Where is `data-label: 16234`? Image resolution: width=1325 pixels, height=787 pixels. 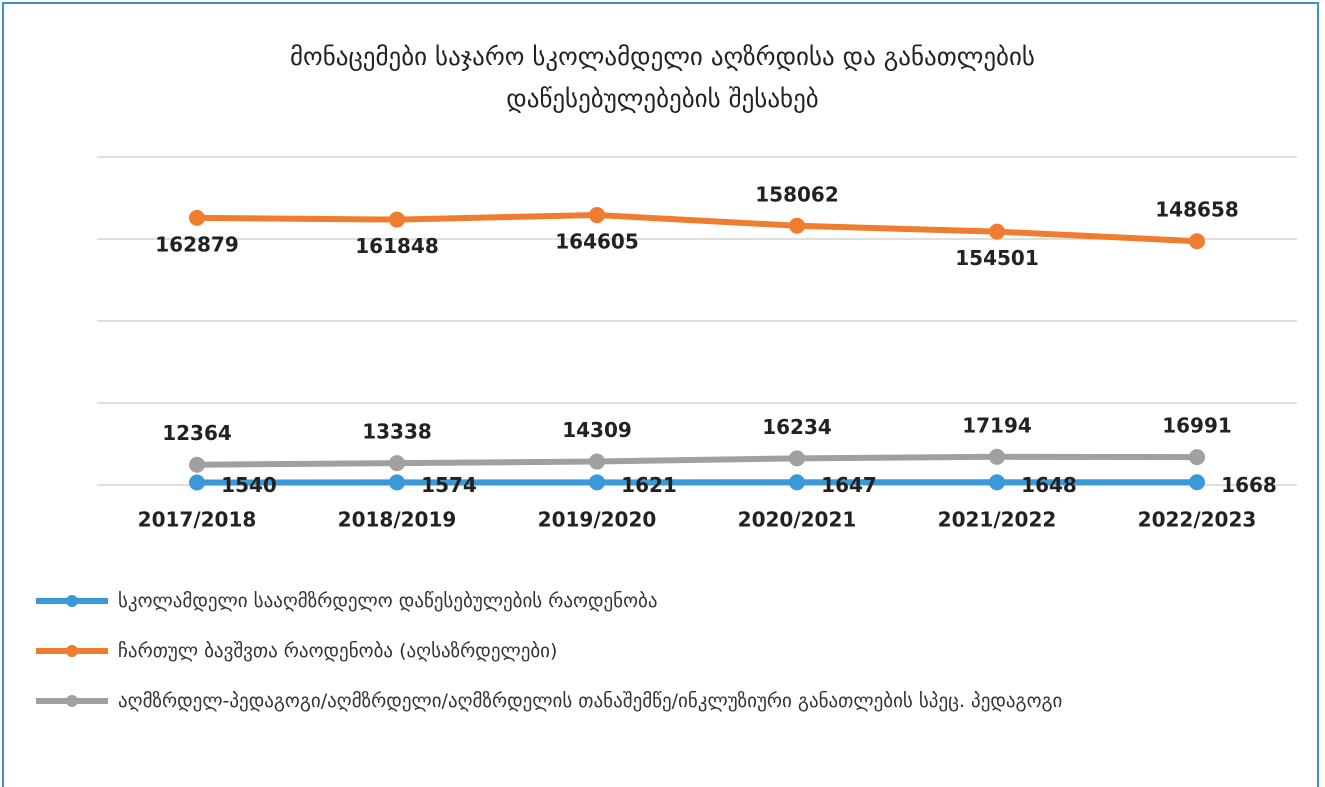
data-label: 16234 is located at coordinates (797, 427).